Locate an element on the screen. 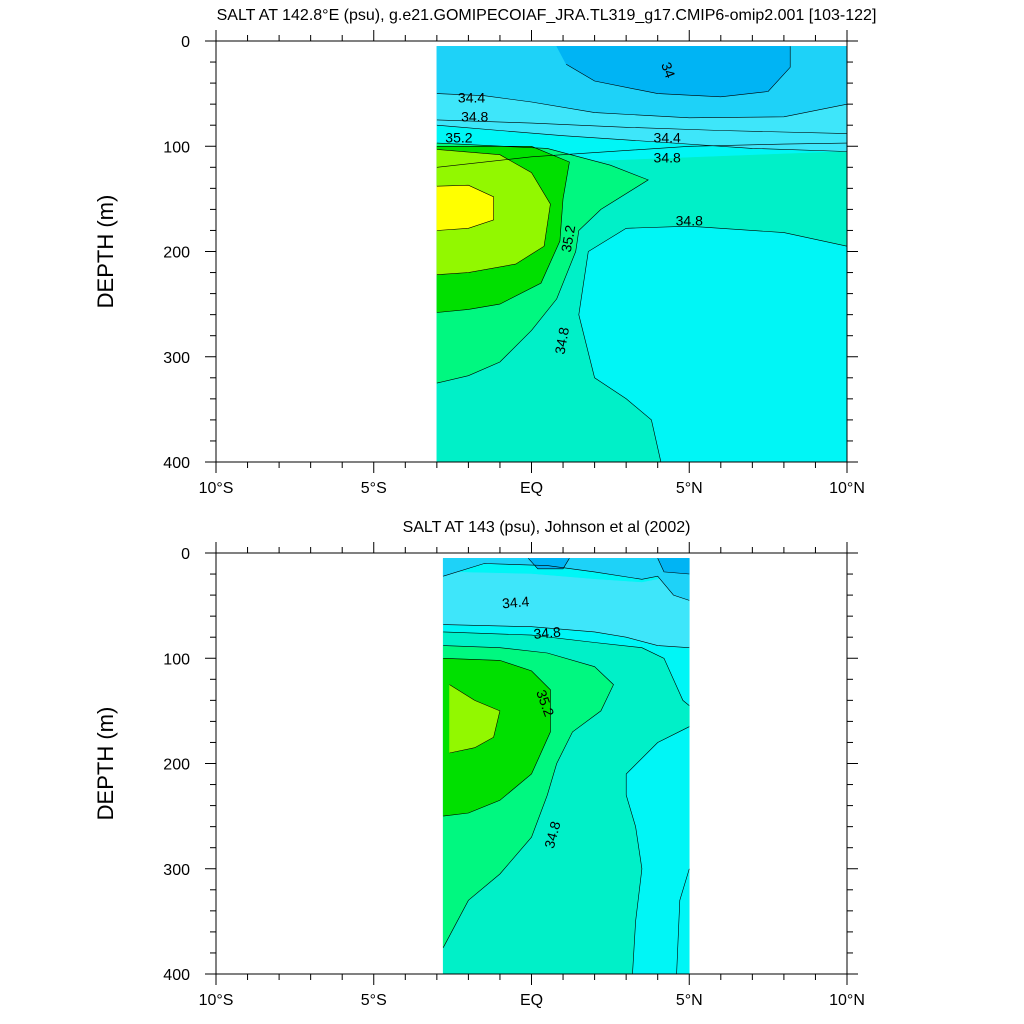 This screenshot has height=1024, width=1024. contour-labels: 34 34.4 34.8 35.2 34.4 34.8 34.8 35.2 34.8 is located at coordinates (574, 208).